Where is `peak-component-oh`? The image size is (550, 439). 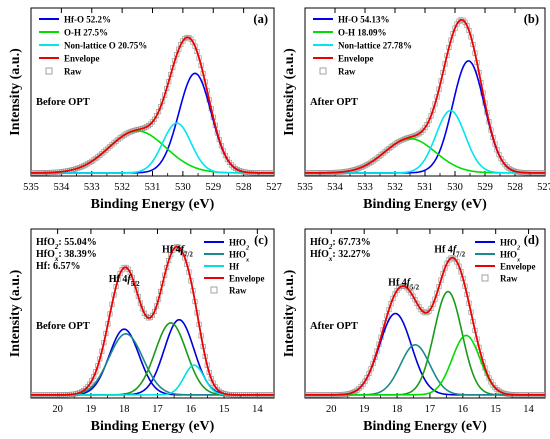
peak-component-oh is located at coordinates (425, 365).